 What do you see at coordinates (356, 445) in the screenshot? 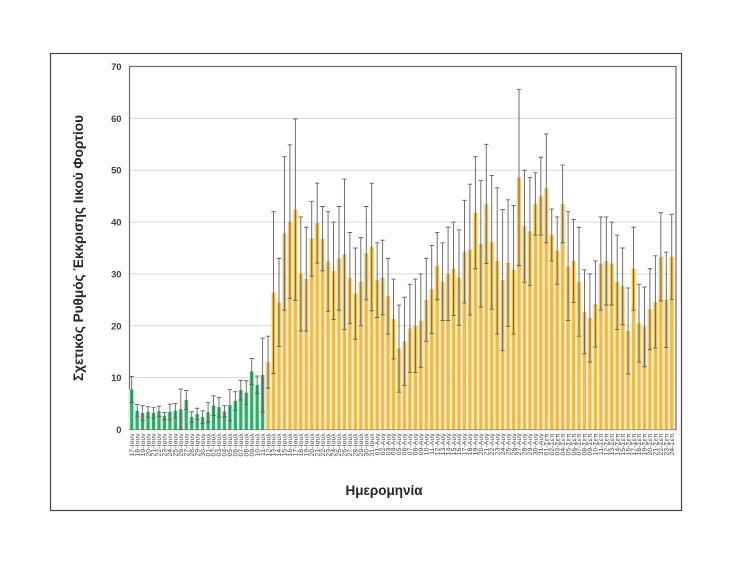
I see `svg-text: 28-Ιουλ` at bounding box center [356, 445].